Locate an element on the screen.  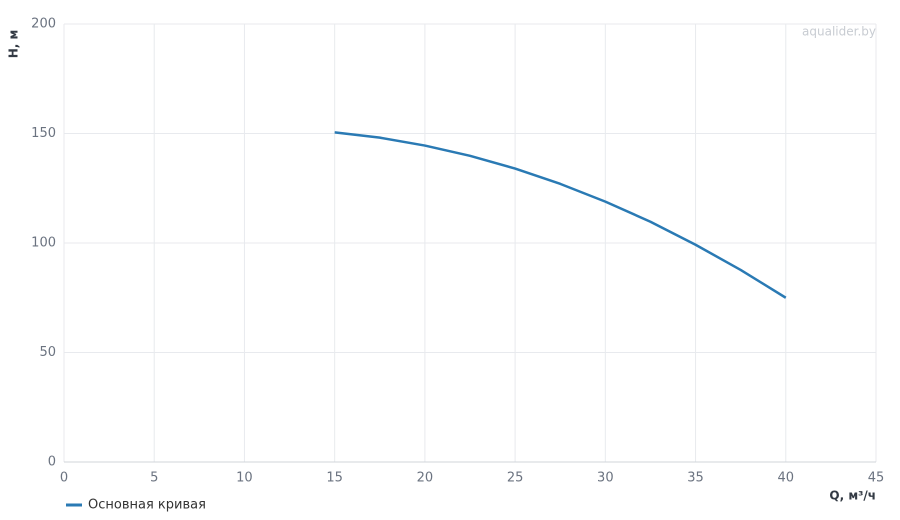
x-tick-label: 5 is located at coordinates (154, 478).